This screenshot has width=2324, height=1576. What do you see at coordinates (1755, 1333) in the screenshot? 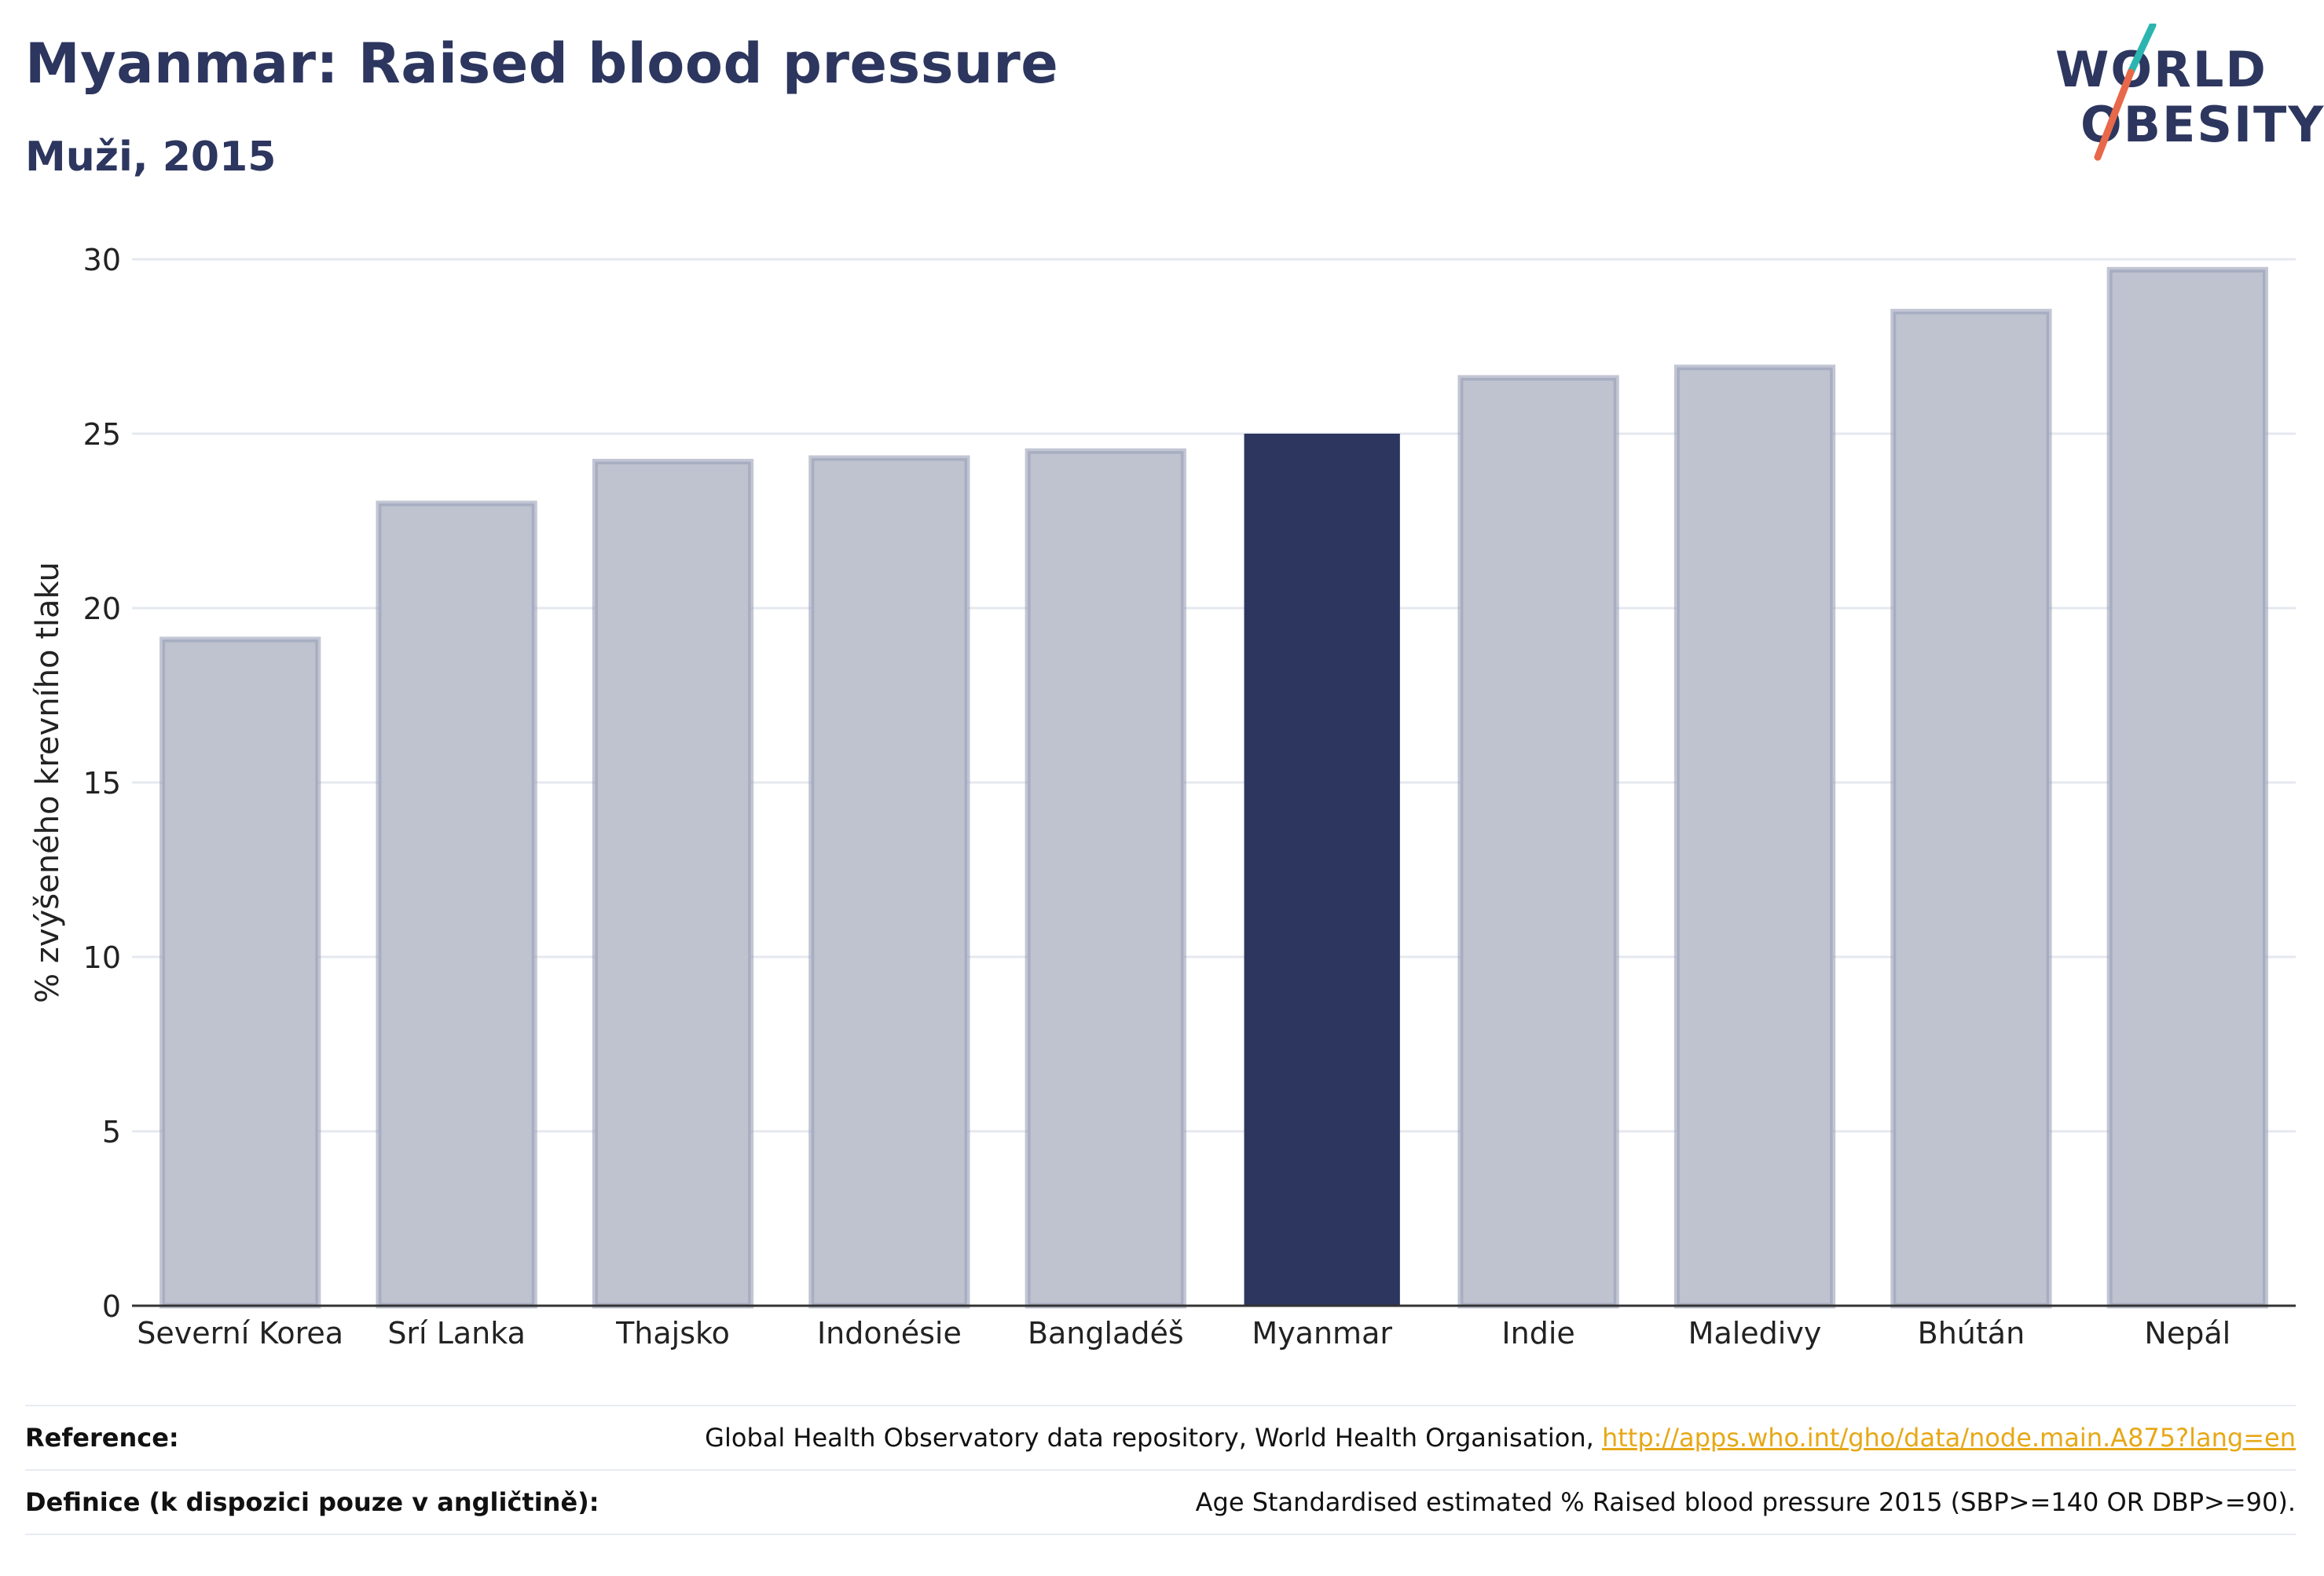
I see `x-tick-label: Maledivy` at bounding box center [1755, 1333].